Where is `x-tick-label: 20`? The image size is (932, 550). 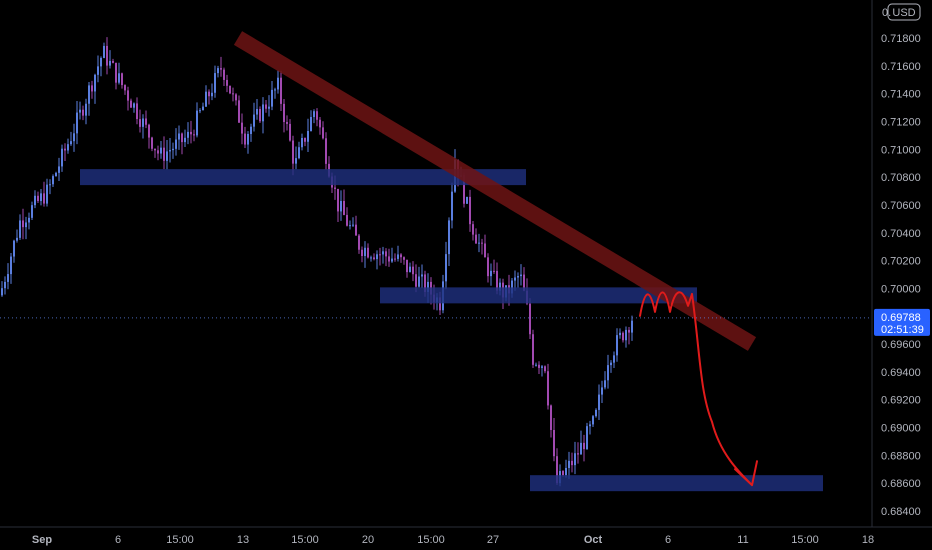
x-tick-label: 20 is located at coordinates (368, 540).